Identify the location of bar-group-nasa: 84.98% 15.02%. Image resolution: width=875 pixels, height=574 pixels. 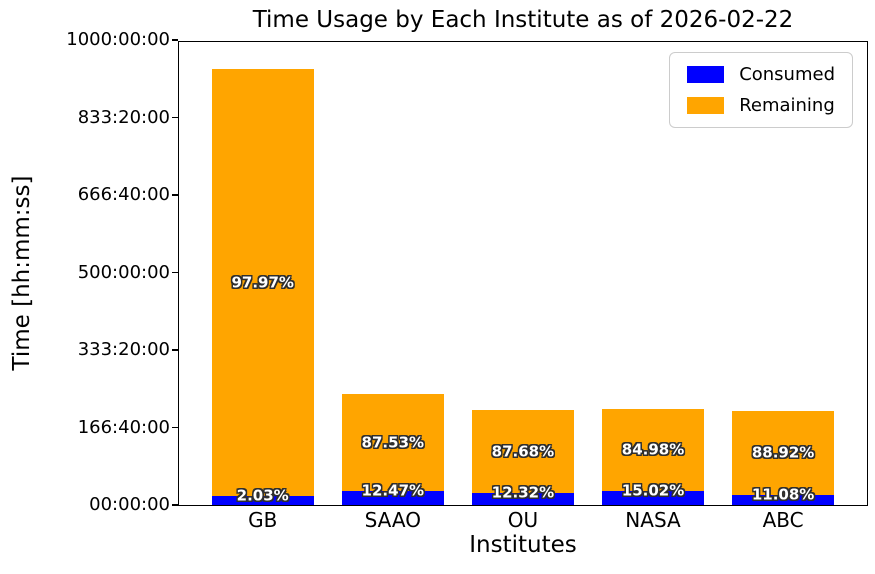
(653, 457).